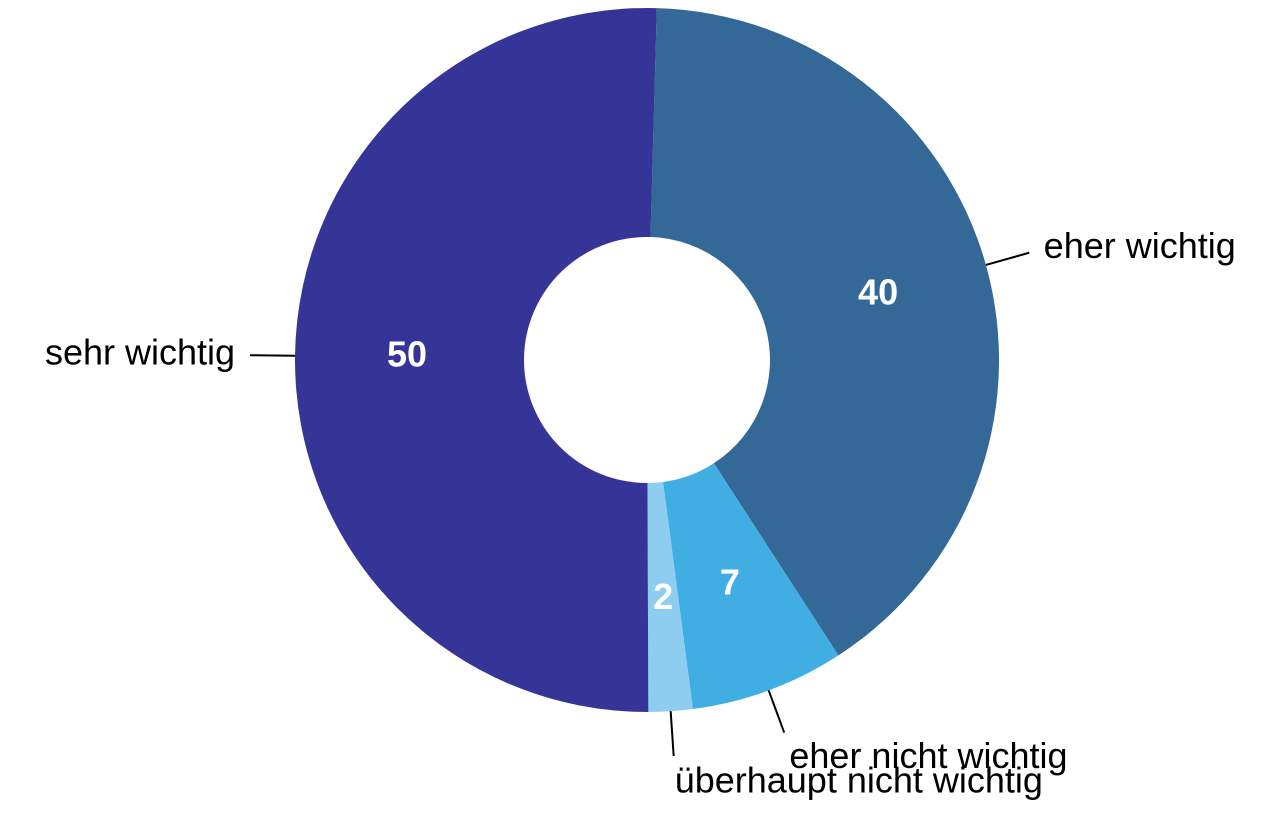  Describe the element at coordinates (140, 352) in the screenshot. I see `category-label: sehr wichtig` at that location.